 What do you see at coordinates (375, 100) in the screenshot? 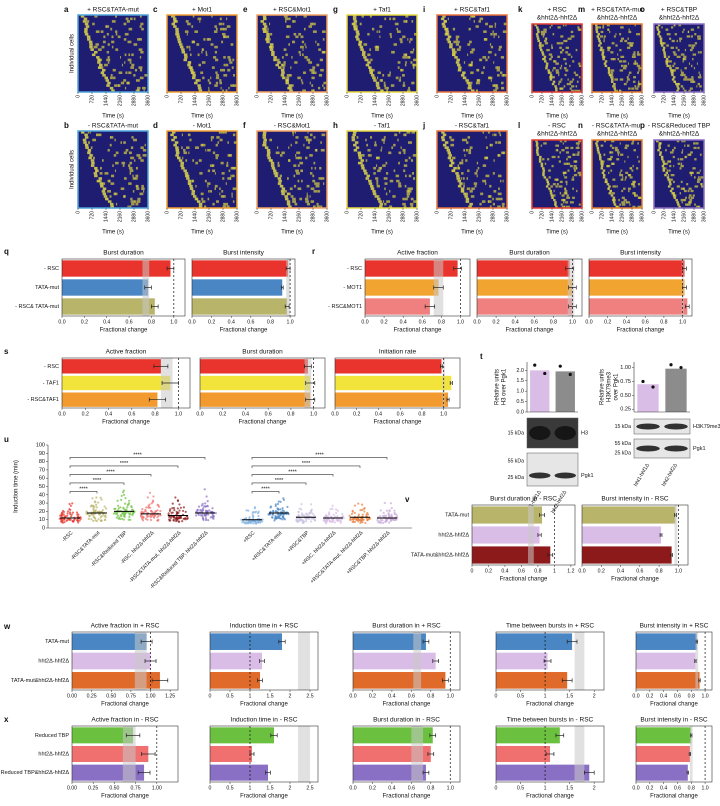
I see `x-tick-label: 1440` at bounding box center [375, 100].